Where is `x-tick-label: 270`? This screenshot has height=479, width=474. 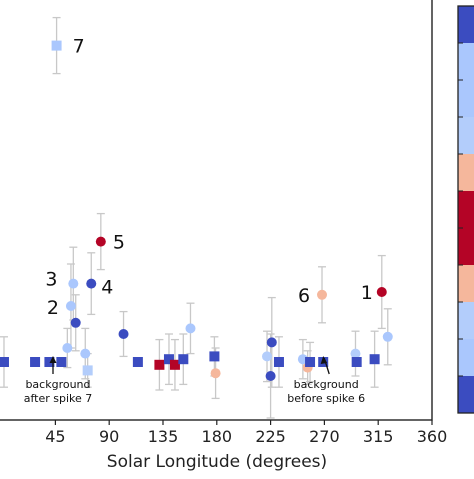 x-tick-label: 270 is located at coordinates (324, 436).